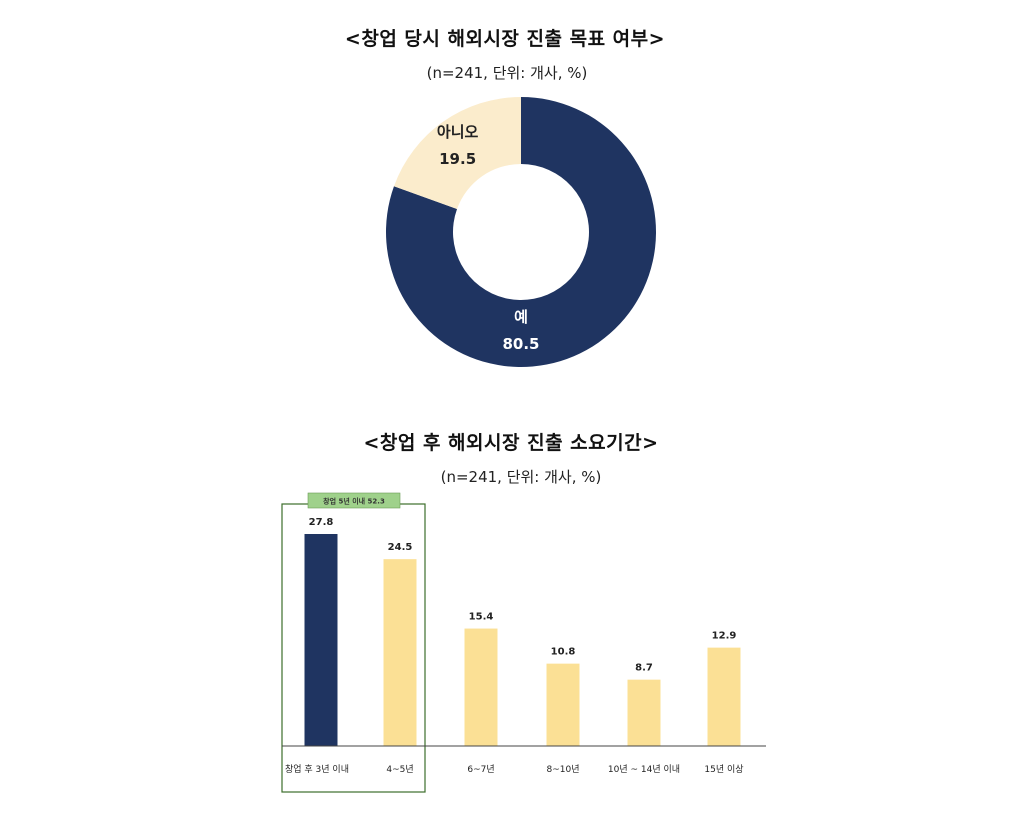 The width and height of the screenshot is (1030, 817). I want to click on x-tick-label: 창업 후 3년 이내, so click(317, 769).